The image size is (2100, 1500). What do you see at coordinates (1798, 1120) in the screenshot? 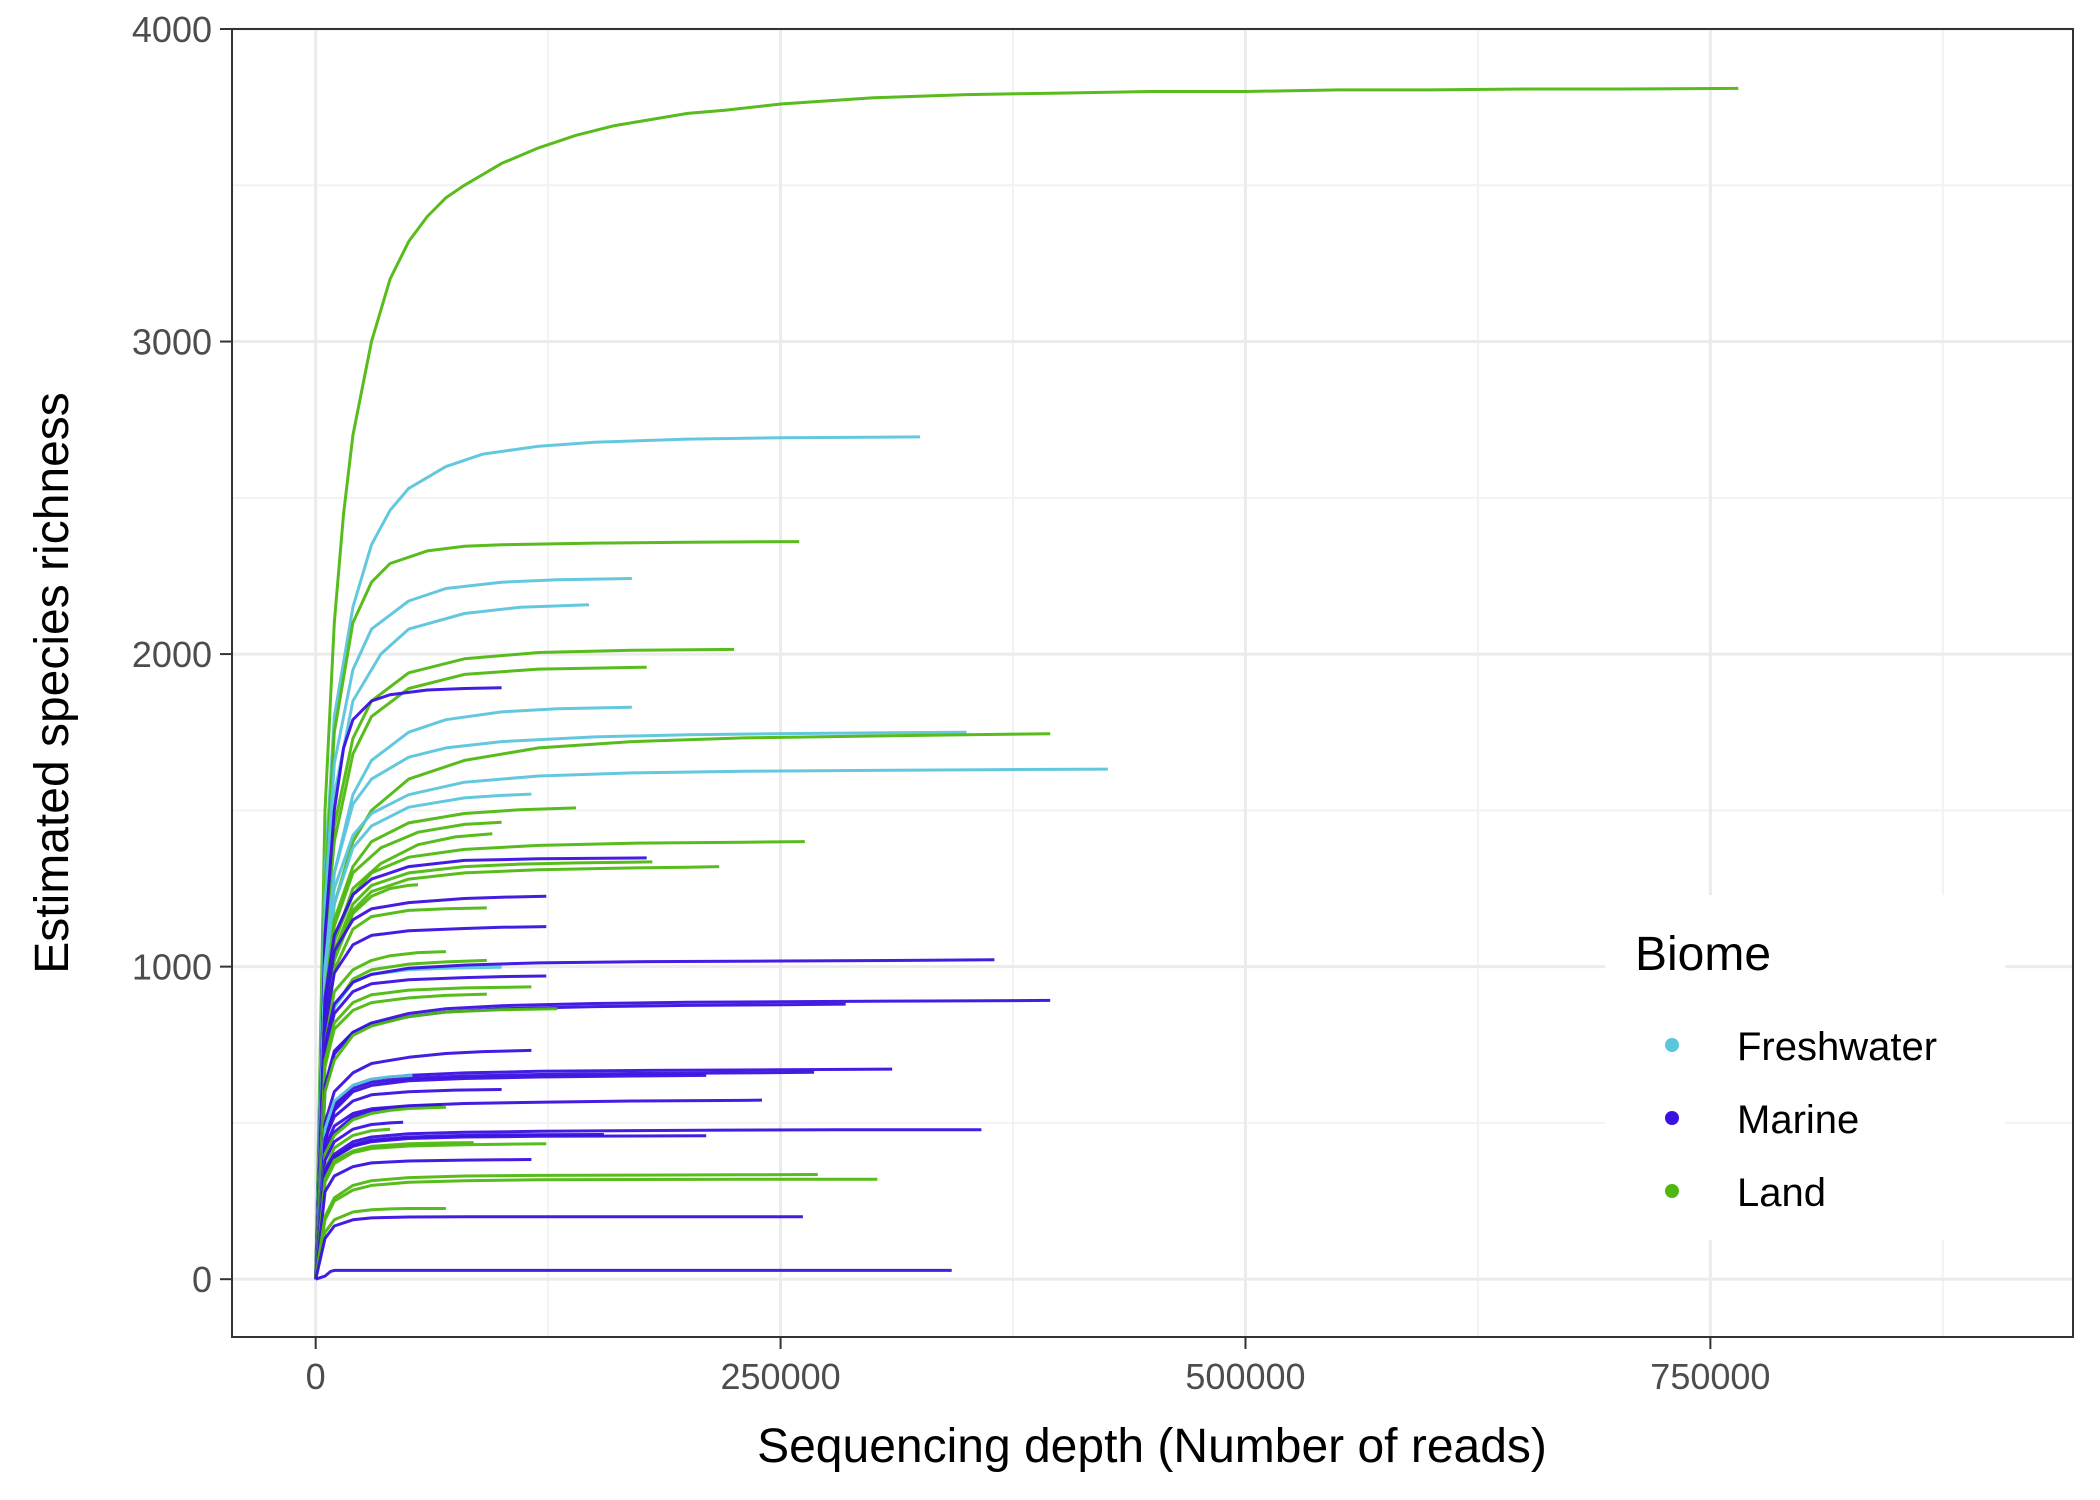
I see `legend-label-marine: Marine` at bounding box center [1798, 1120].